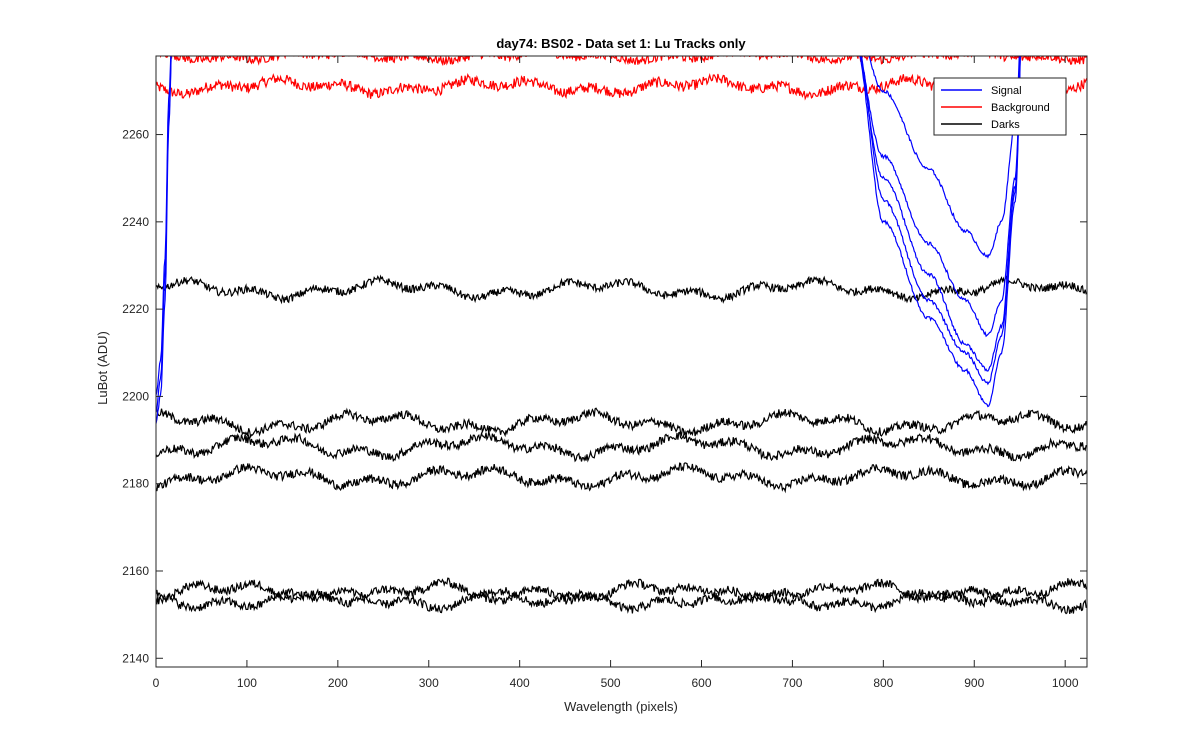  I want to click on legend-label-signal: Signal, so click(1006, 91).